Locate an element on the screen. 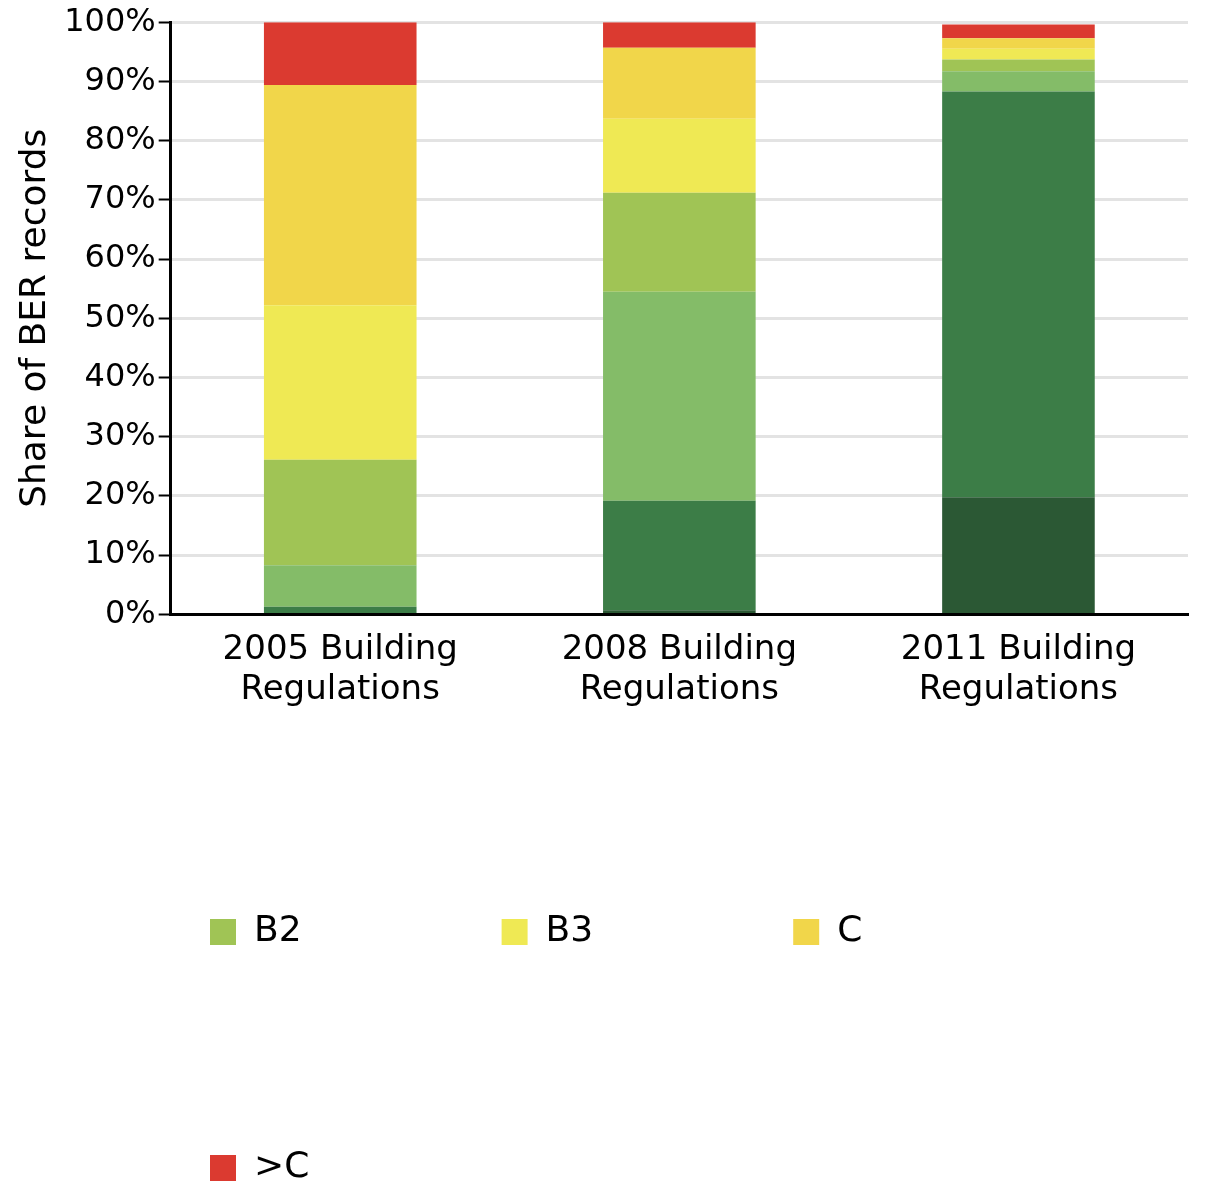 Image resolution: width=1208 pixels, height=1196 pixels. y-tick-label: 90% is located at coordinates (120, 78).